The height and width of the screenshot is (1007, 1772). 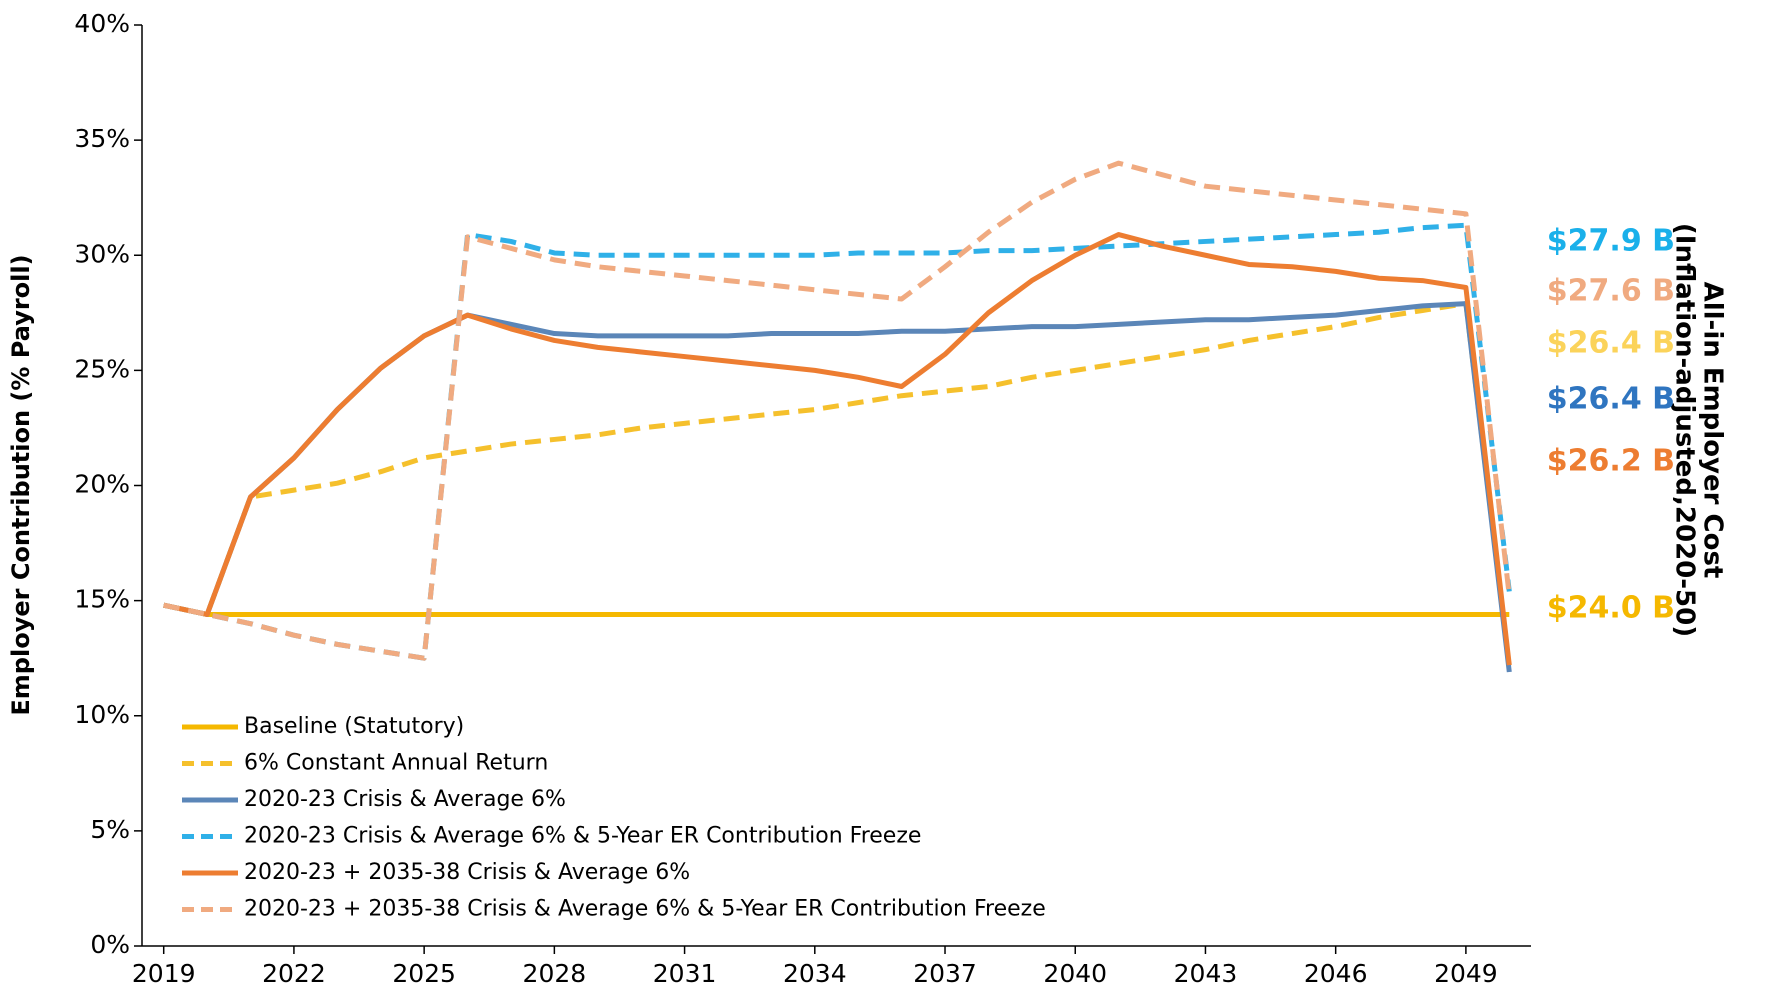 I want to click on right-title: (Inflation-adjusted,2020-50), so click(x=1685, y=430).